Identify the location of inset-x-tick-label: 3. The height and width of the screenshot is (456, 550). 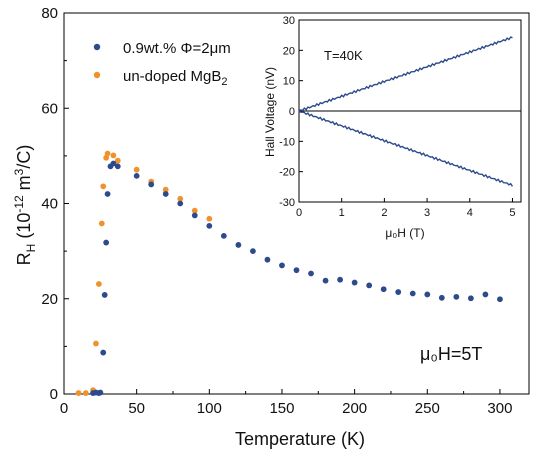
(427, 213).